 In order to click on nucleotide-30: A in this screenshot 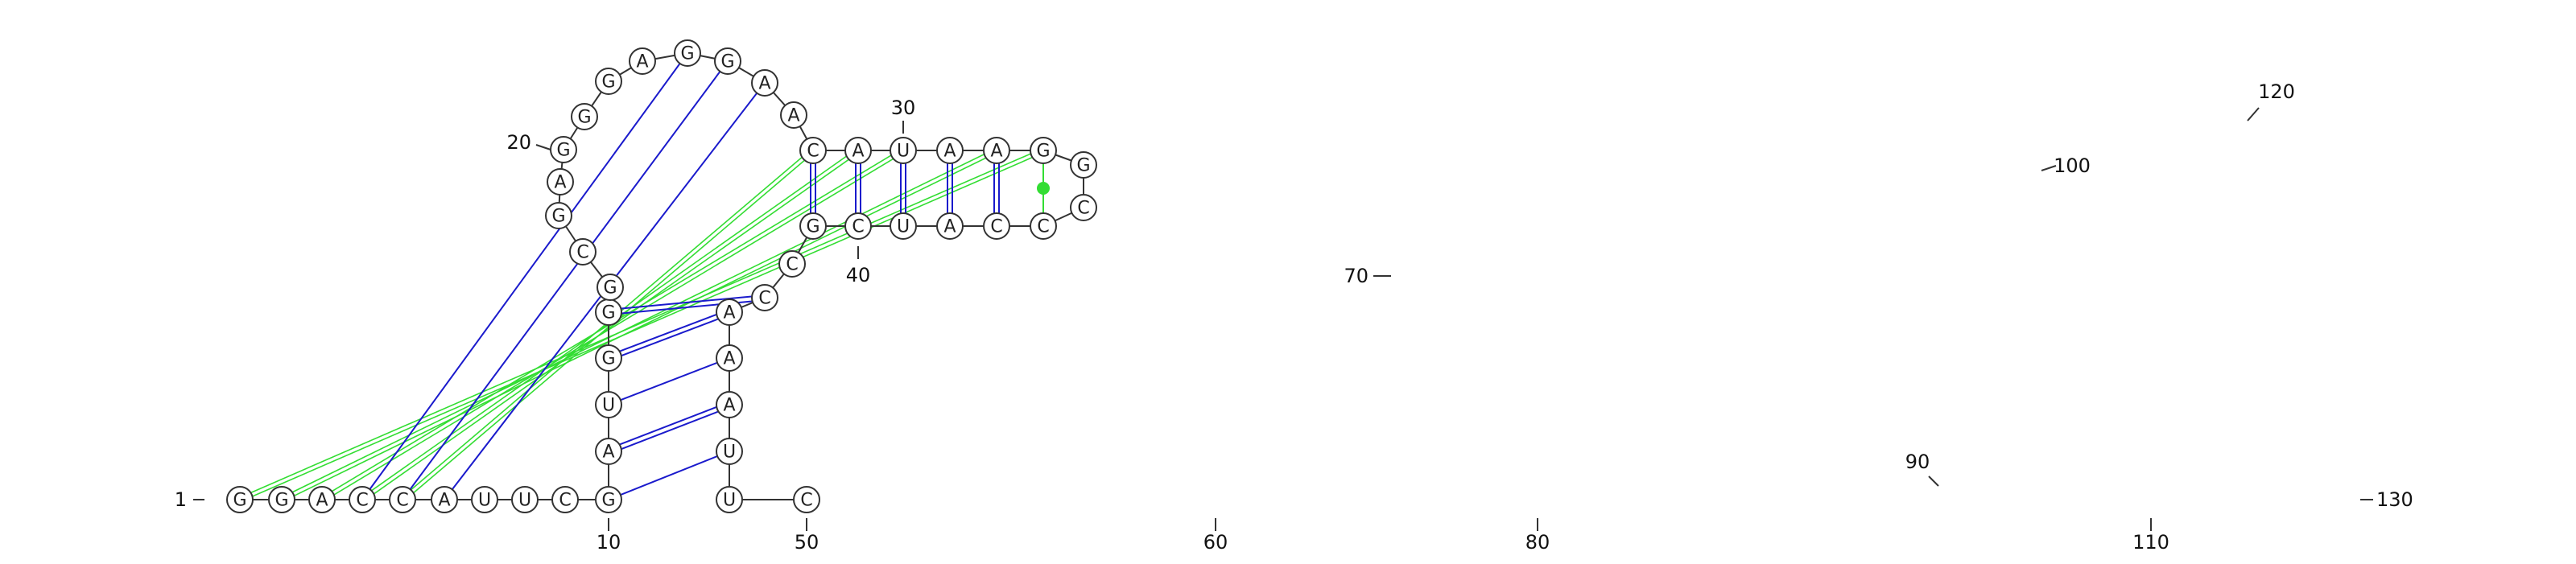, I will do `click(950, 150)`.